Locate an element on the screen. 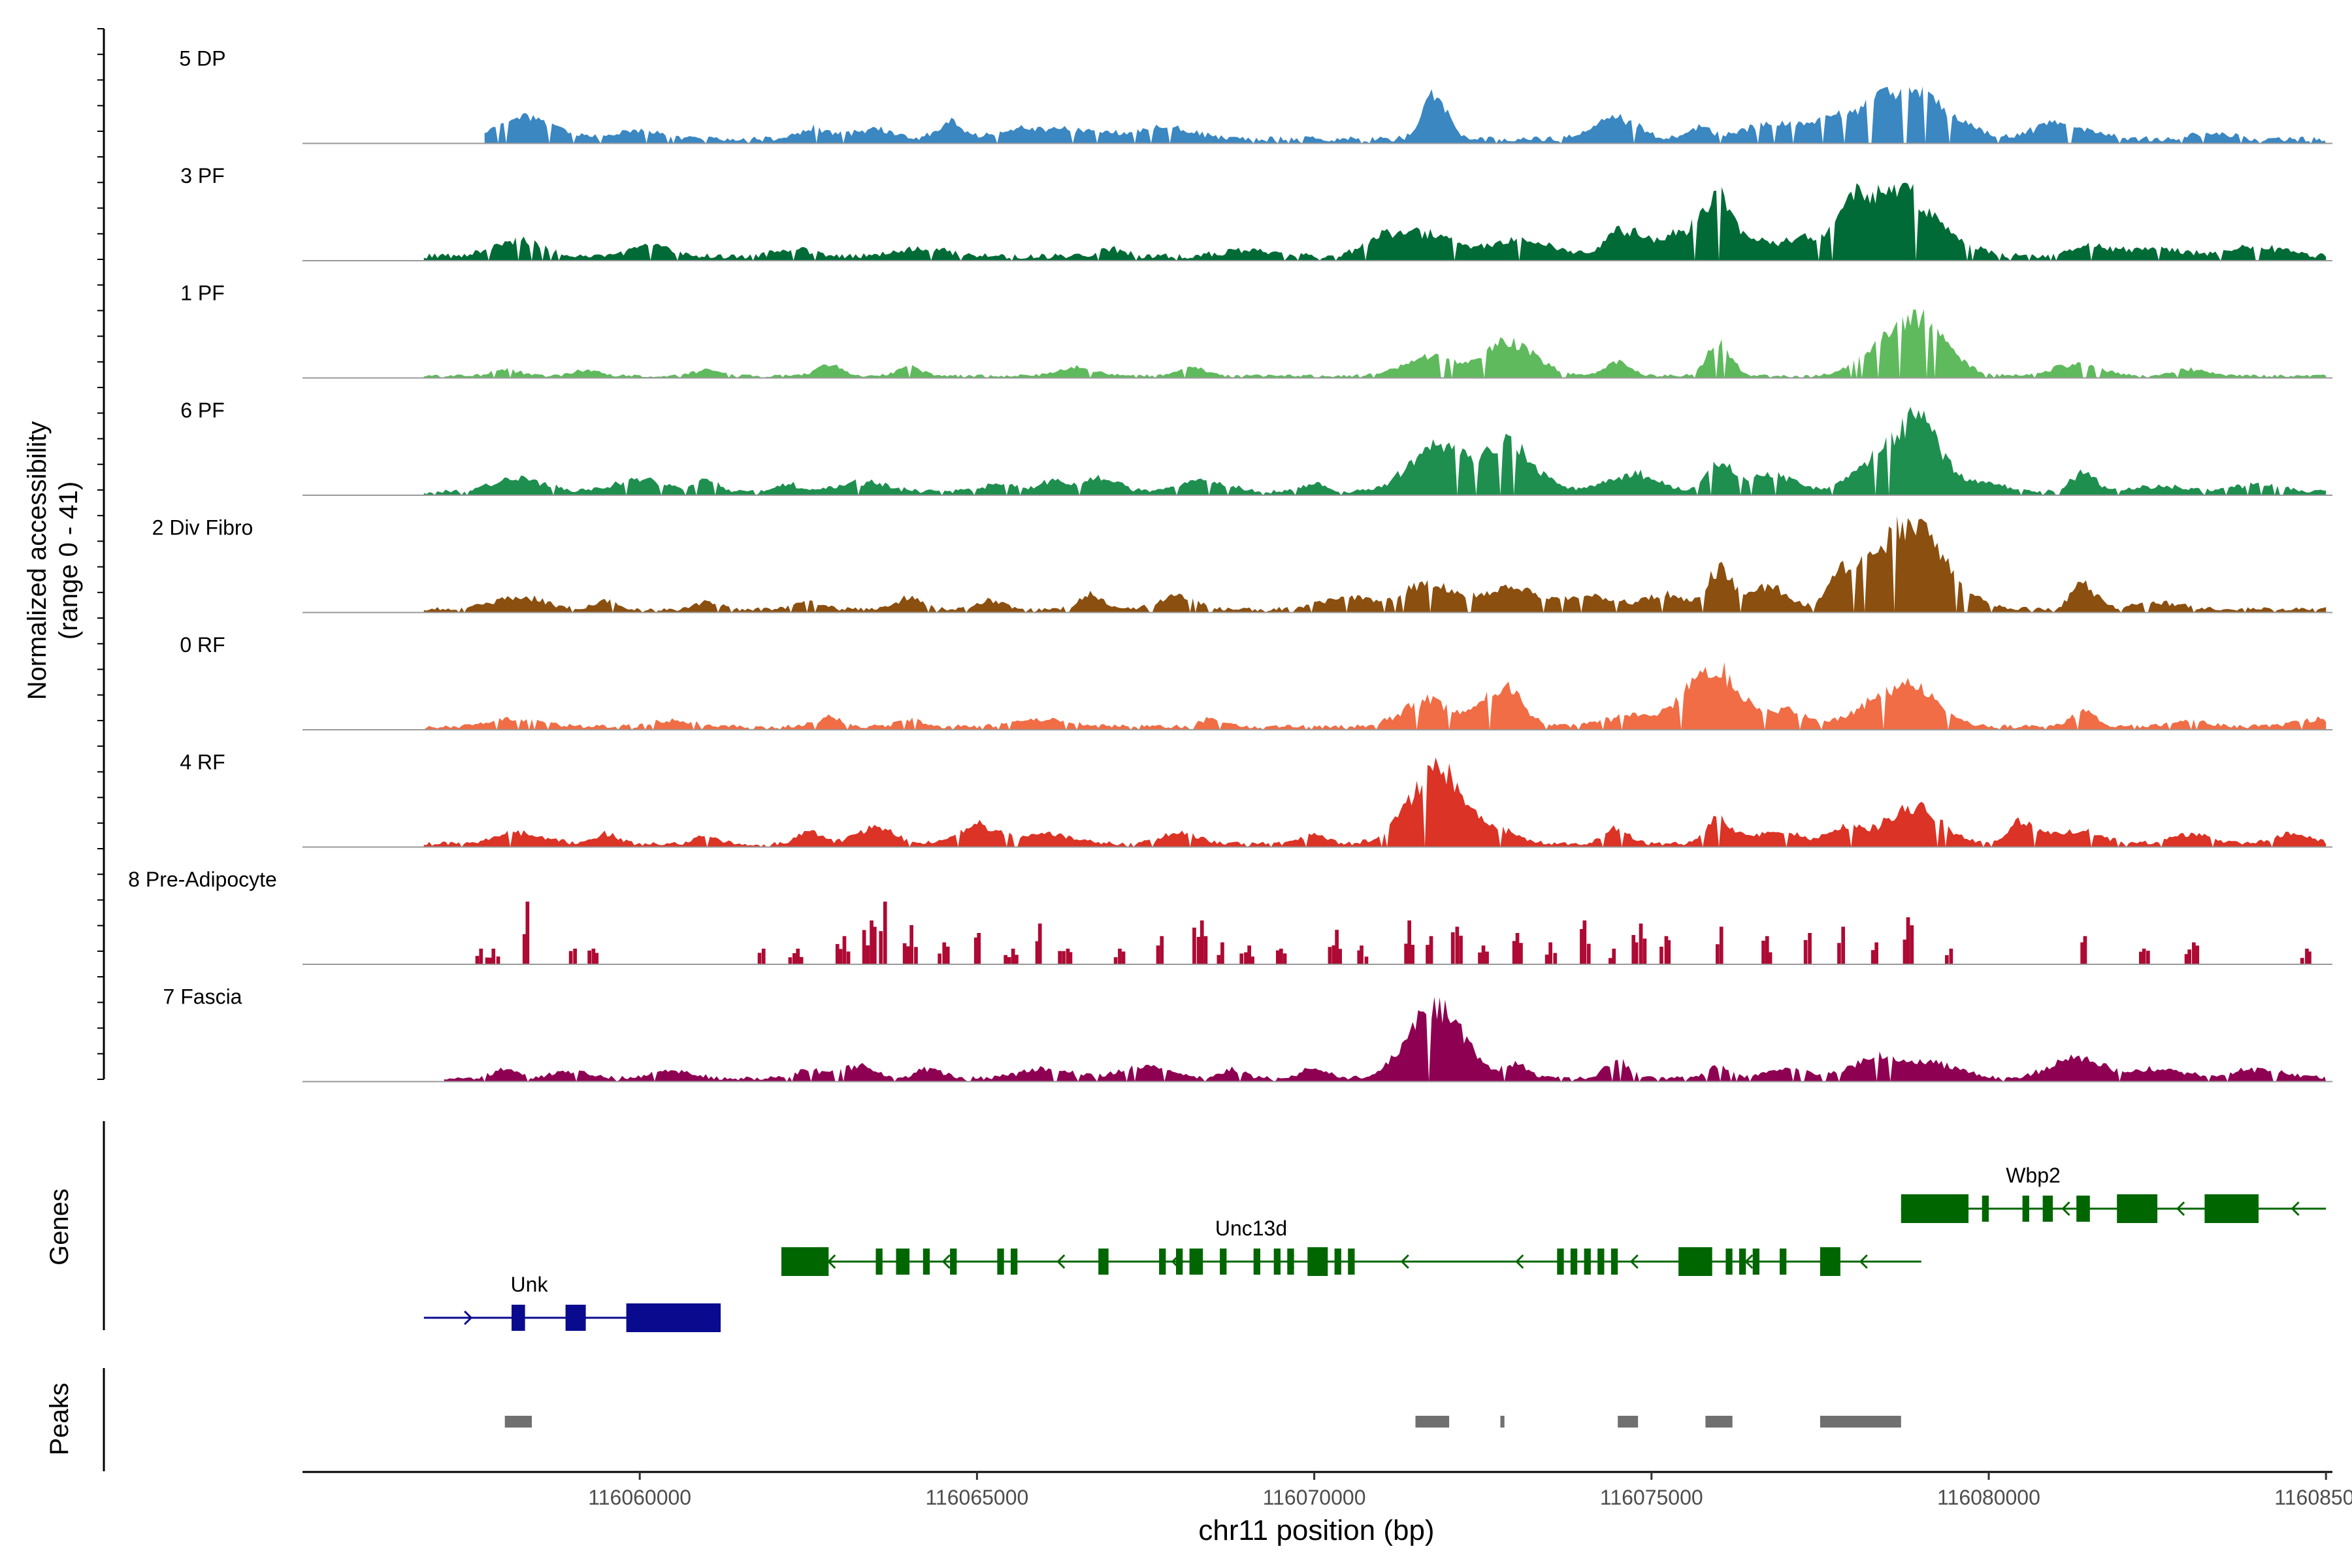 The image size is (2352, 1568). track-7: 4 RF is located at coordinates (1256, 799).